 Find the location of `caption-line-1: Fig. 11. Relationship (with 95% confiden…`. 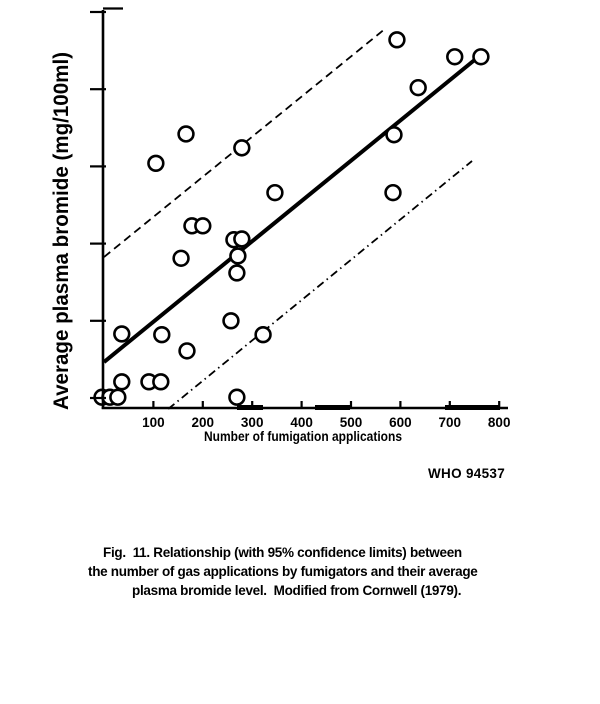

caption-line-1: Fig. 11. Relationship (with 95% confiden… is located at coordinates (282, 552).